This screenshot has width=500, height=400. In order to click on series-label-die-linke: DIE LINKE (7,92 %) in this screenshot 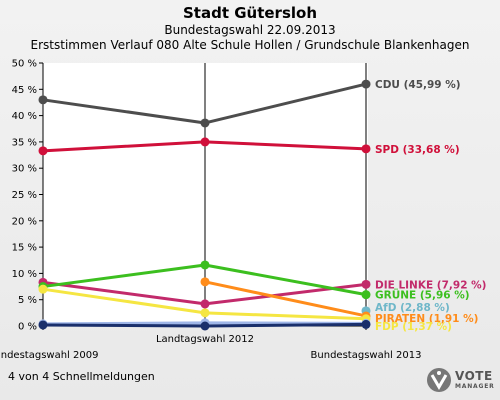, I will do `click(430, 285)`.